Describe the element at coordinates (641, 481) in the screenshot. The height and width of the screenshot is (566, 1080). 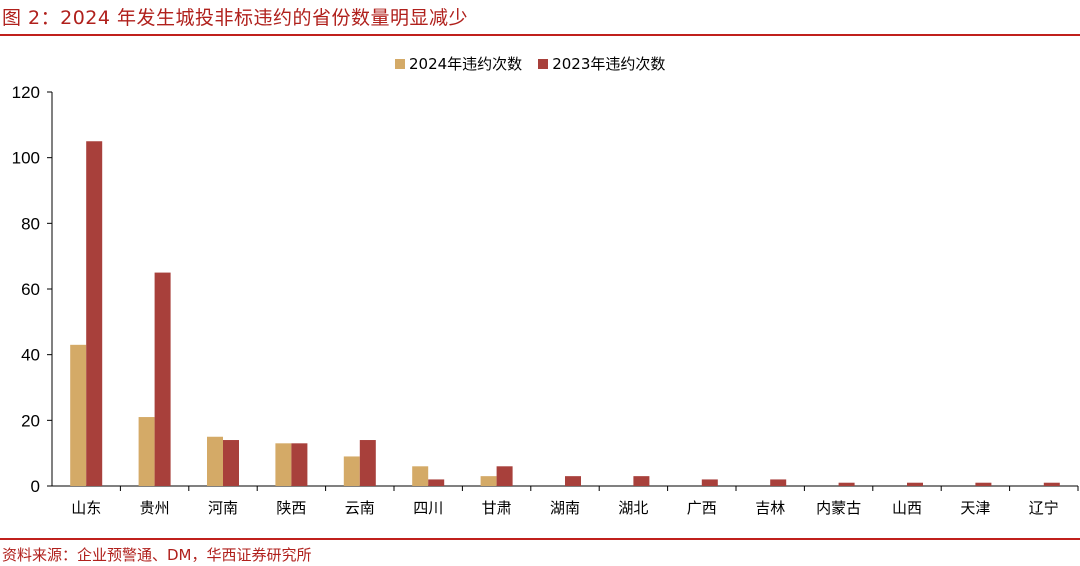
I see `bar-2023-湖北` at that location.